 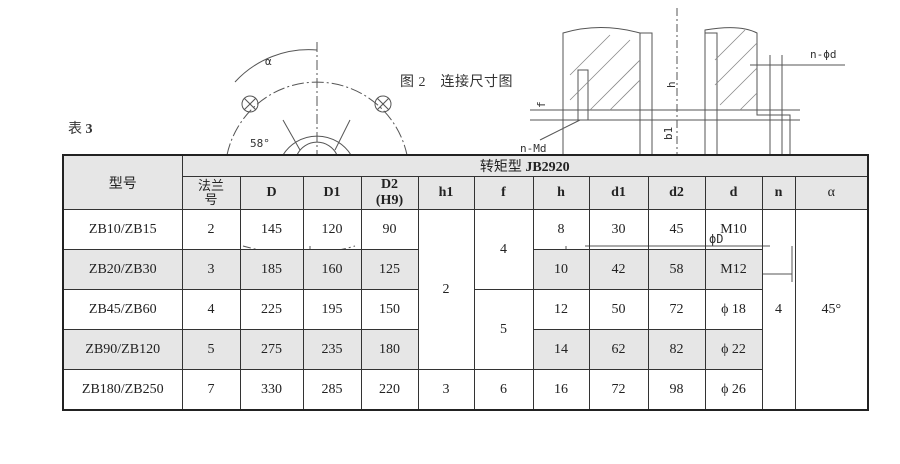 I want to click on col-d1: d1, so click(x=618, y=193).